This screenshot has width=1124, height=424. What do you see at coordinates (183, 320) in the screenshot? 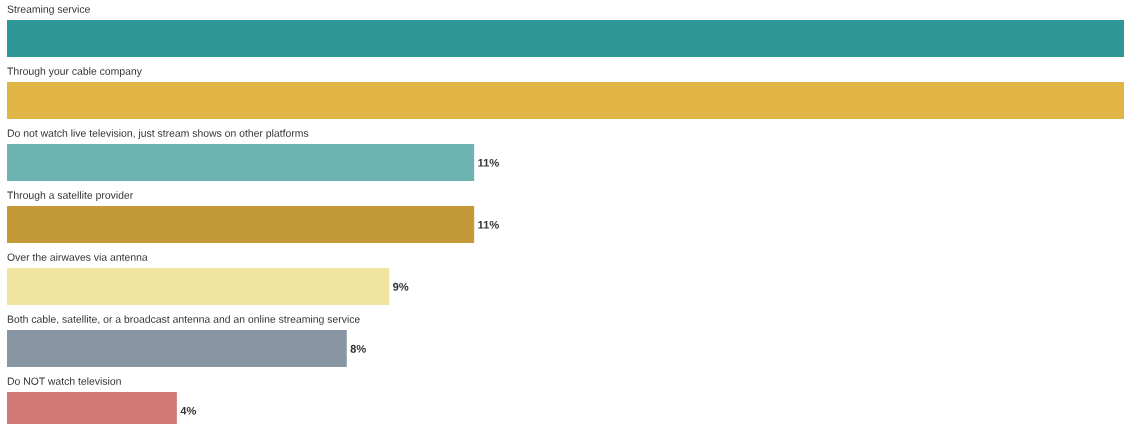
I see `y-tick-label: Both cable, satellite, or a broadcast antenna and an online streaming service` at bounding box center [183, 320].